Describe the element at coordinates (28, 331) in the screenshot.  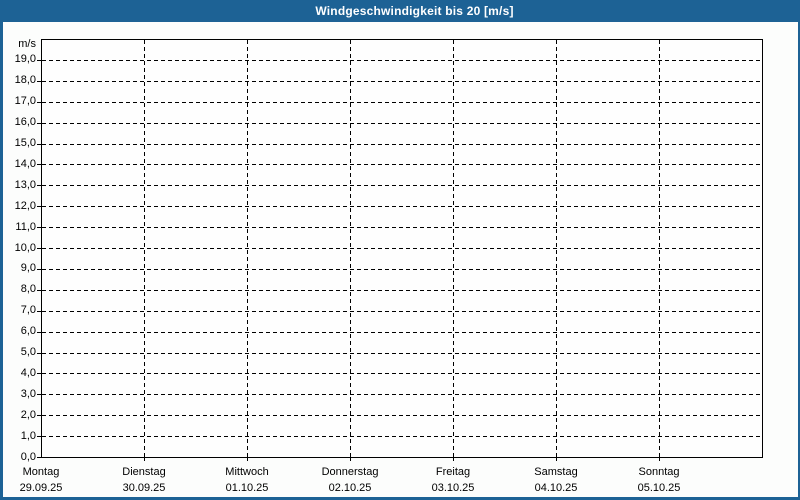
I see `y-tick-label: 6,0` at that location.